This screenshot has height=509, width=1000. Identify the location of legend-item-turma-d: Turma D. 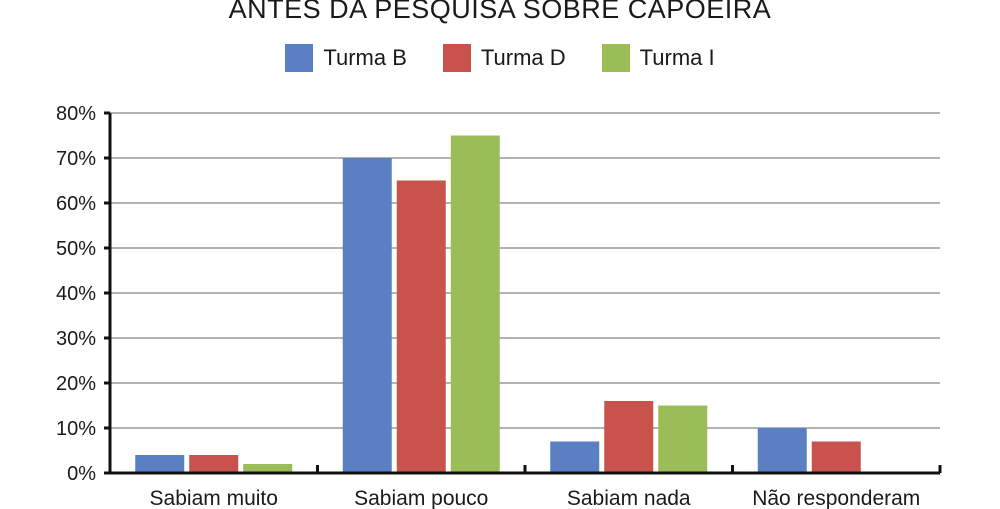
(504, 58).